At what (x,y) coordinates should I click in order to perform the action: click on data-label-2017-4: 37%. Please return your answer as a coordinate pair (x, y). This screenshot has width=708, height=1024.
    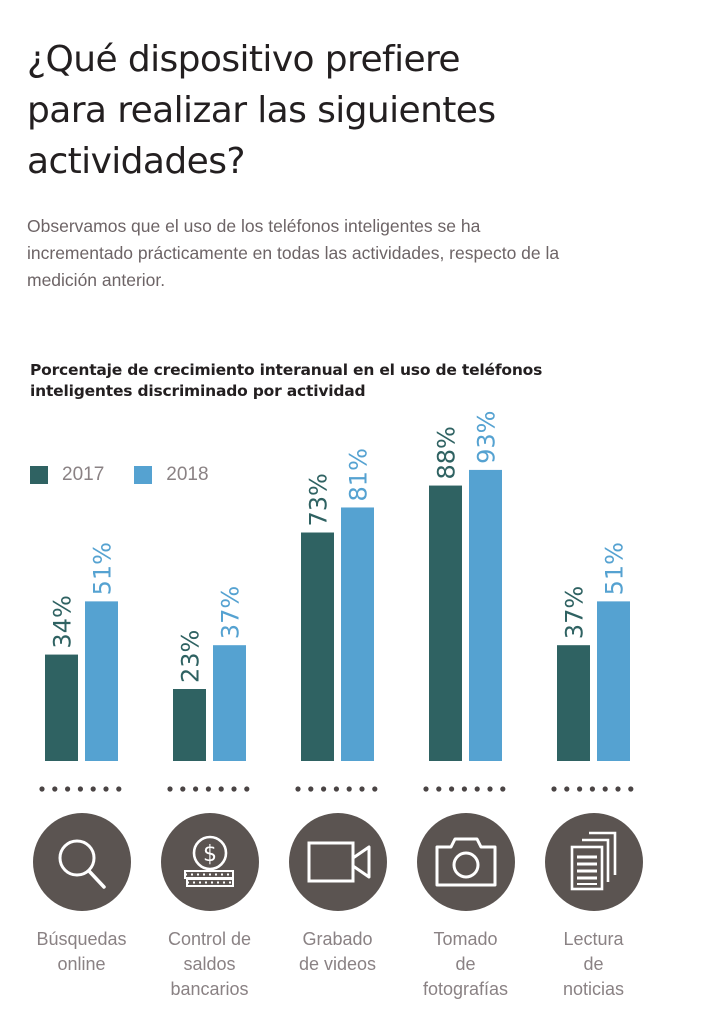
    Looking at the image, I should click on (575, 612).